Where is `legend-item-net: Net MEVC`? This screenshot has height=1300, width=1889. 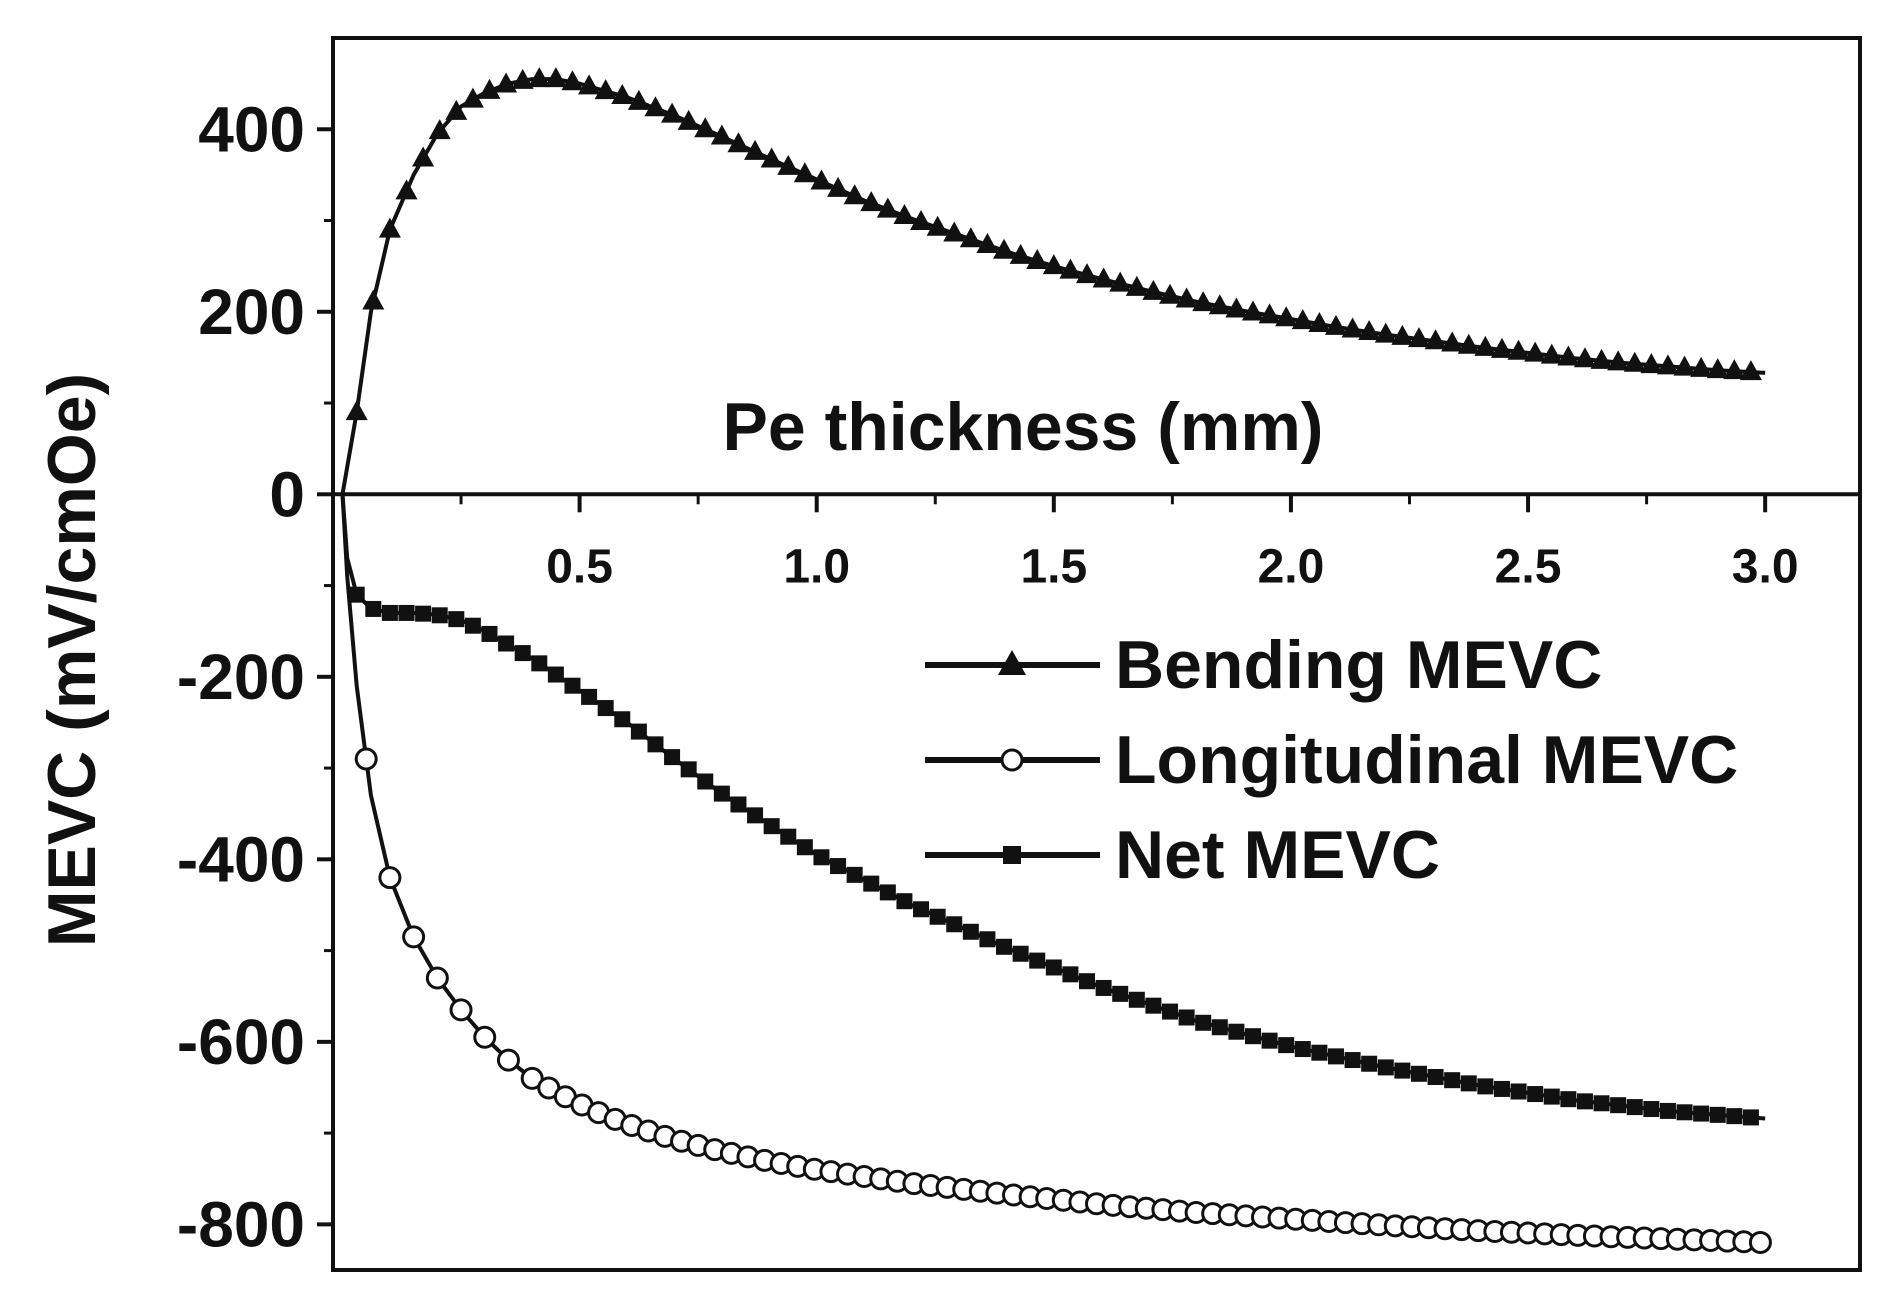 legend-item-net: Net MEVC is located at coordinates (1182, 855).